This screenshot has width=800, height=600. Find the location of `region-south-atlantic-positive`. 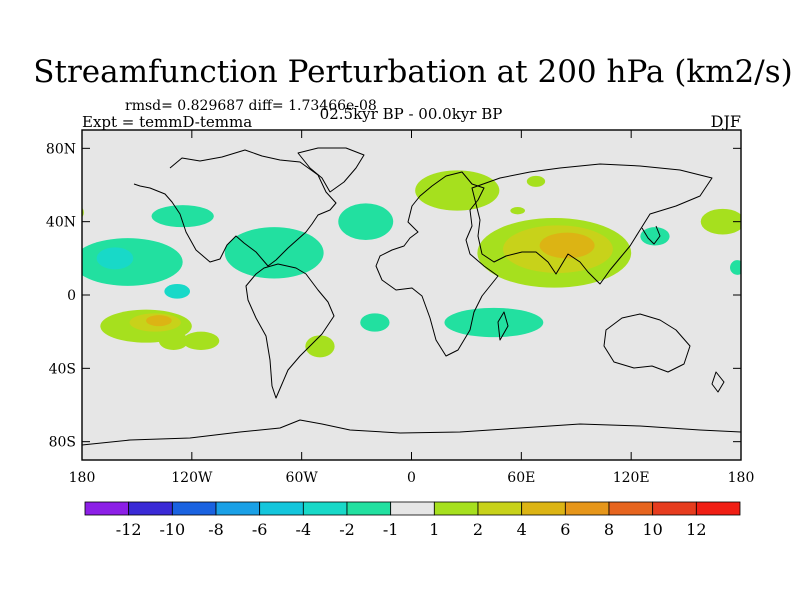

region-south-atlantic-positive is located at coordinates (320, 346).